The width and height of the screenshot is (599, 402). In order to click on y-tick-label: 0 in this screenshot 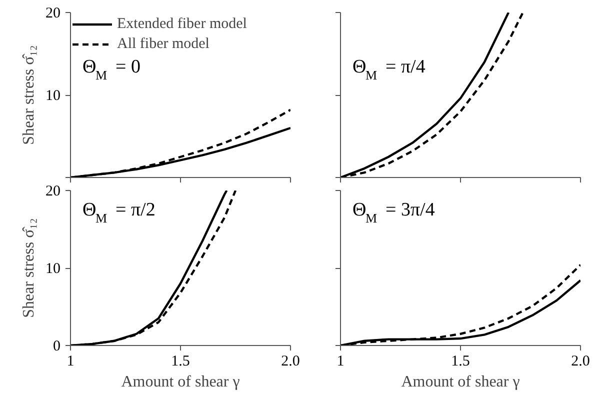, I will do `click(56, 346)`.